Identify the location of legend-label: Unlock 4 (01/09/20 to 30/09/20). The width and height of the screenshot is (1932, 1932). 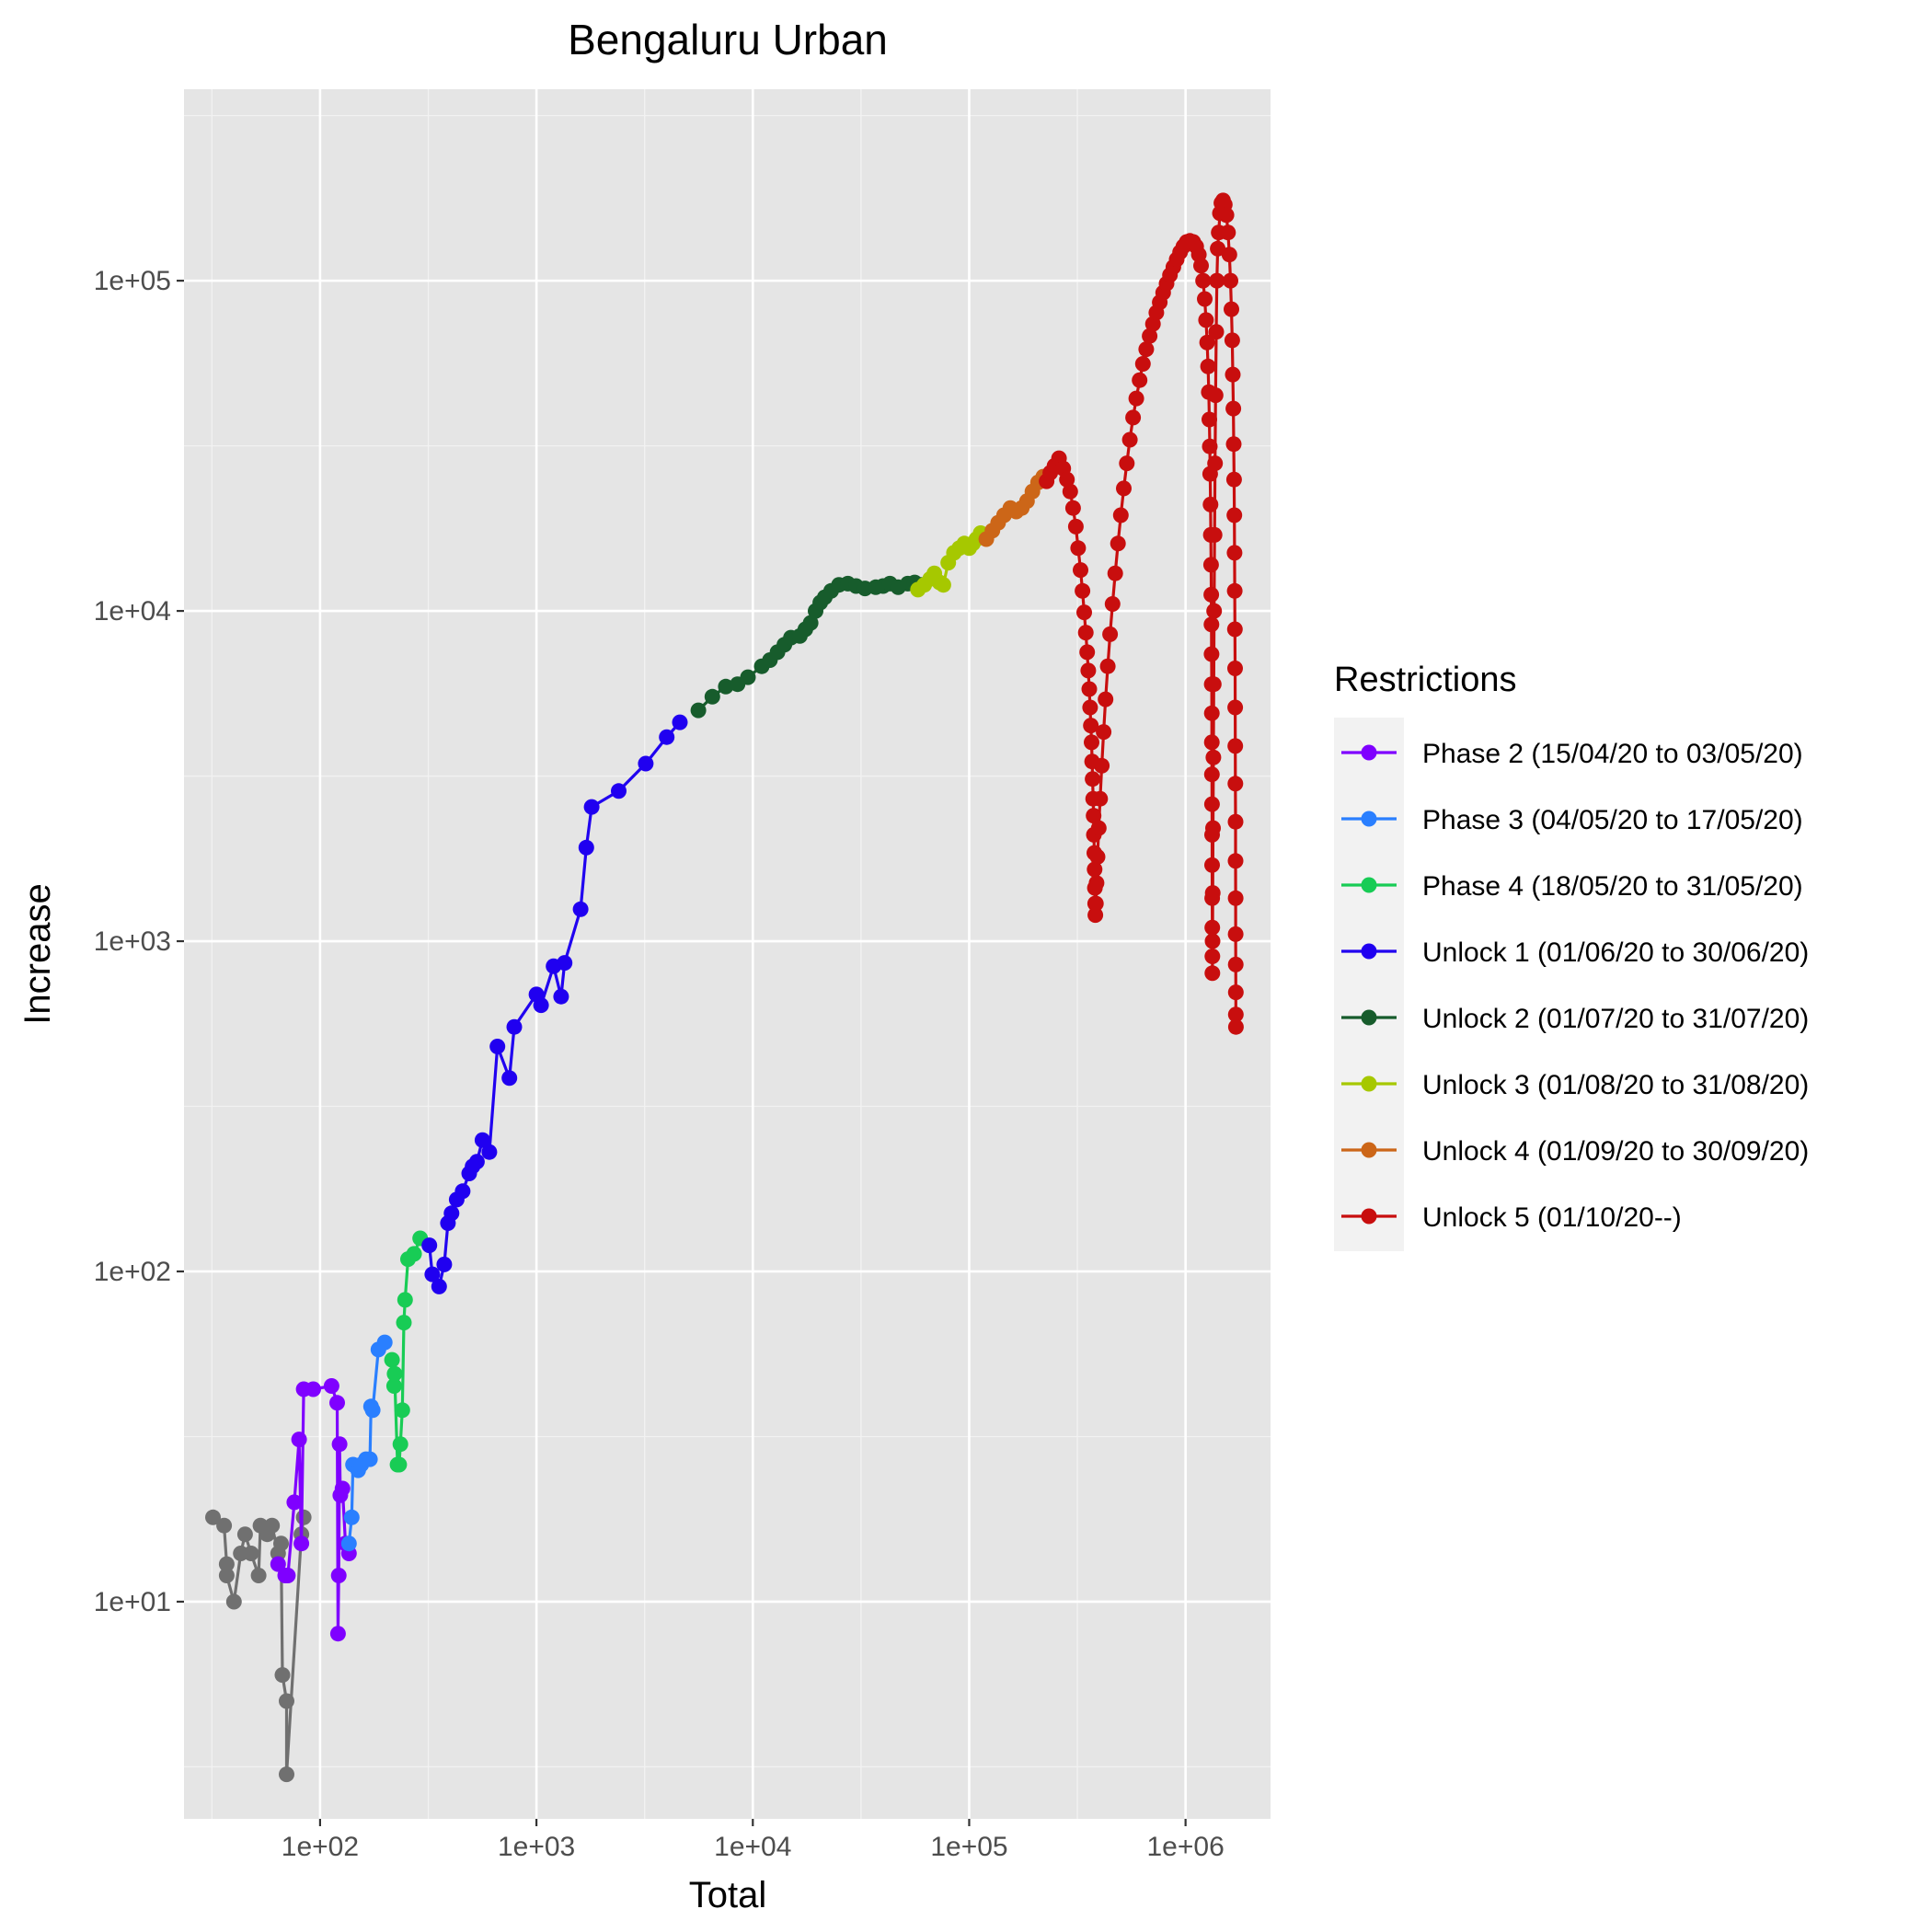
(1615, 1151).